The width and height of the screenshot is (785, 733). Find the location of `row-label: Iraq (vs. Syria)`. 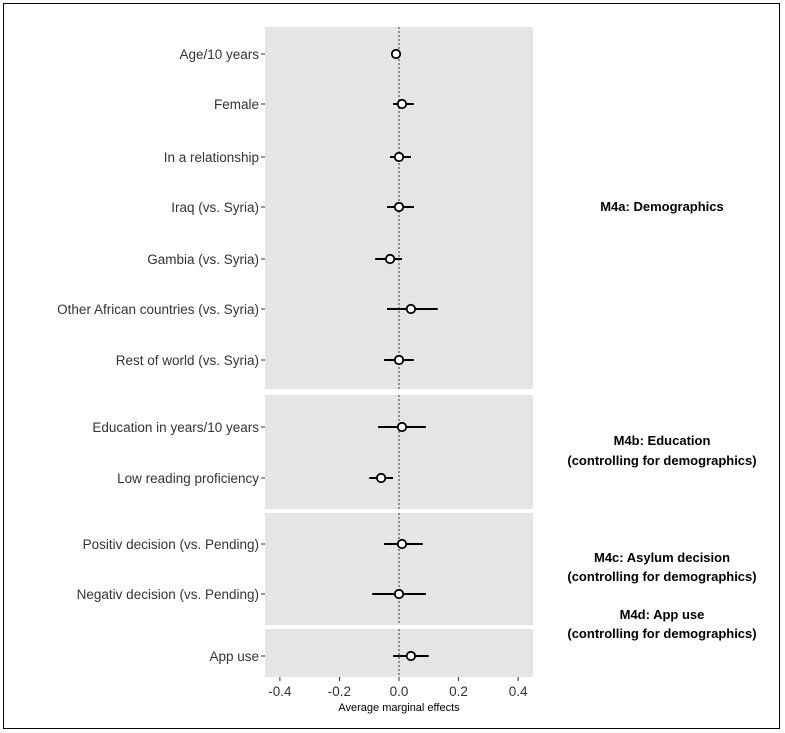

row-label: Iraq (vs. Syria) is located at coordinates (215, 207).